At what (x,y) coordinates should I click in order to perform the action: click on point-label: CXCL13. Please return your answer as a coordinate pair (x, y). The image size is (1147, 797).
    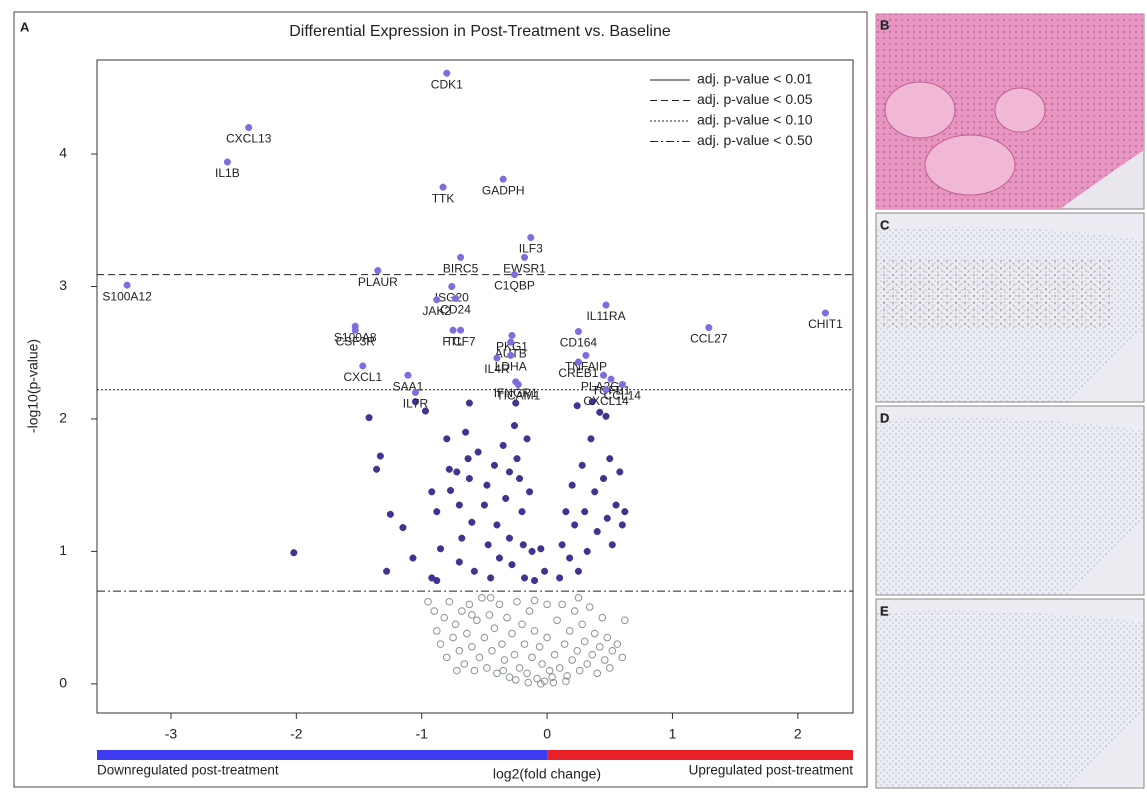
    Looking at the image, I should click on (249, 139).